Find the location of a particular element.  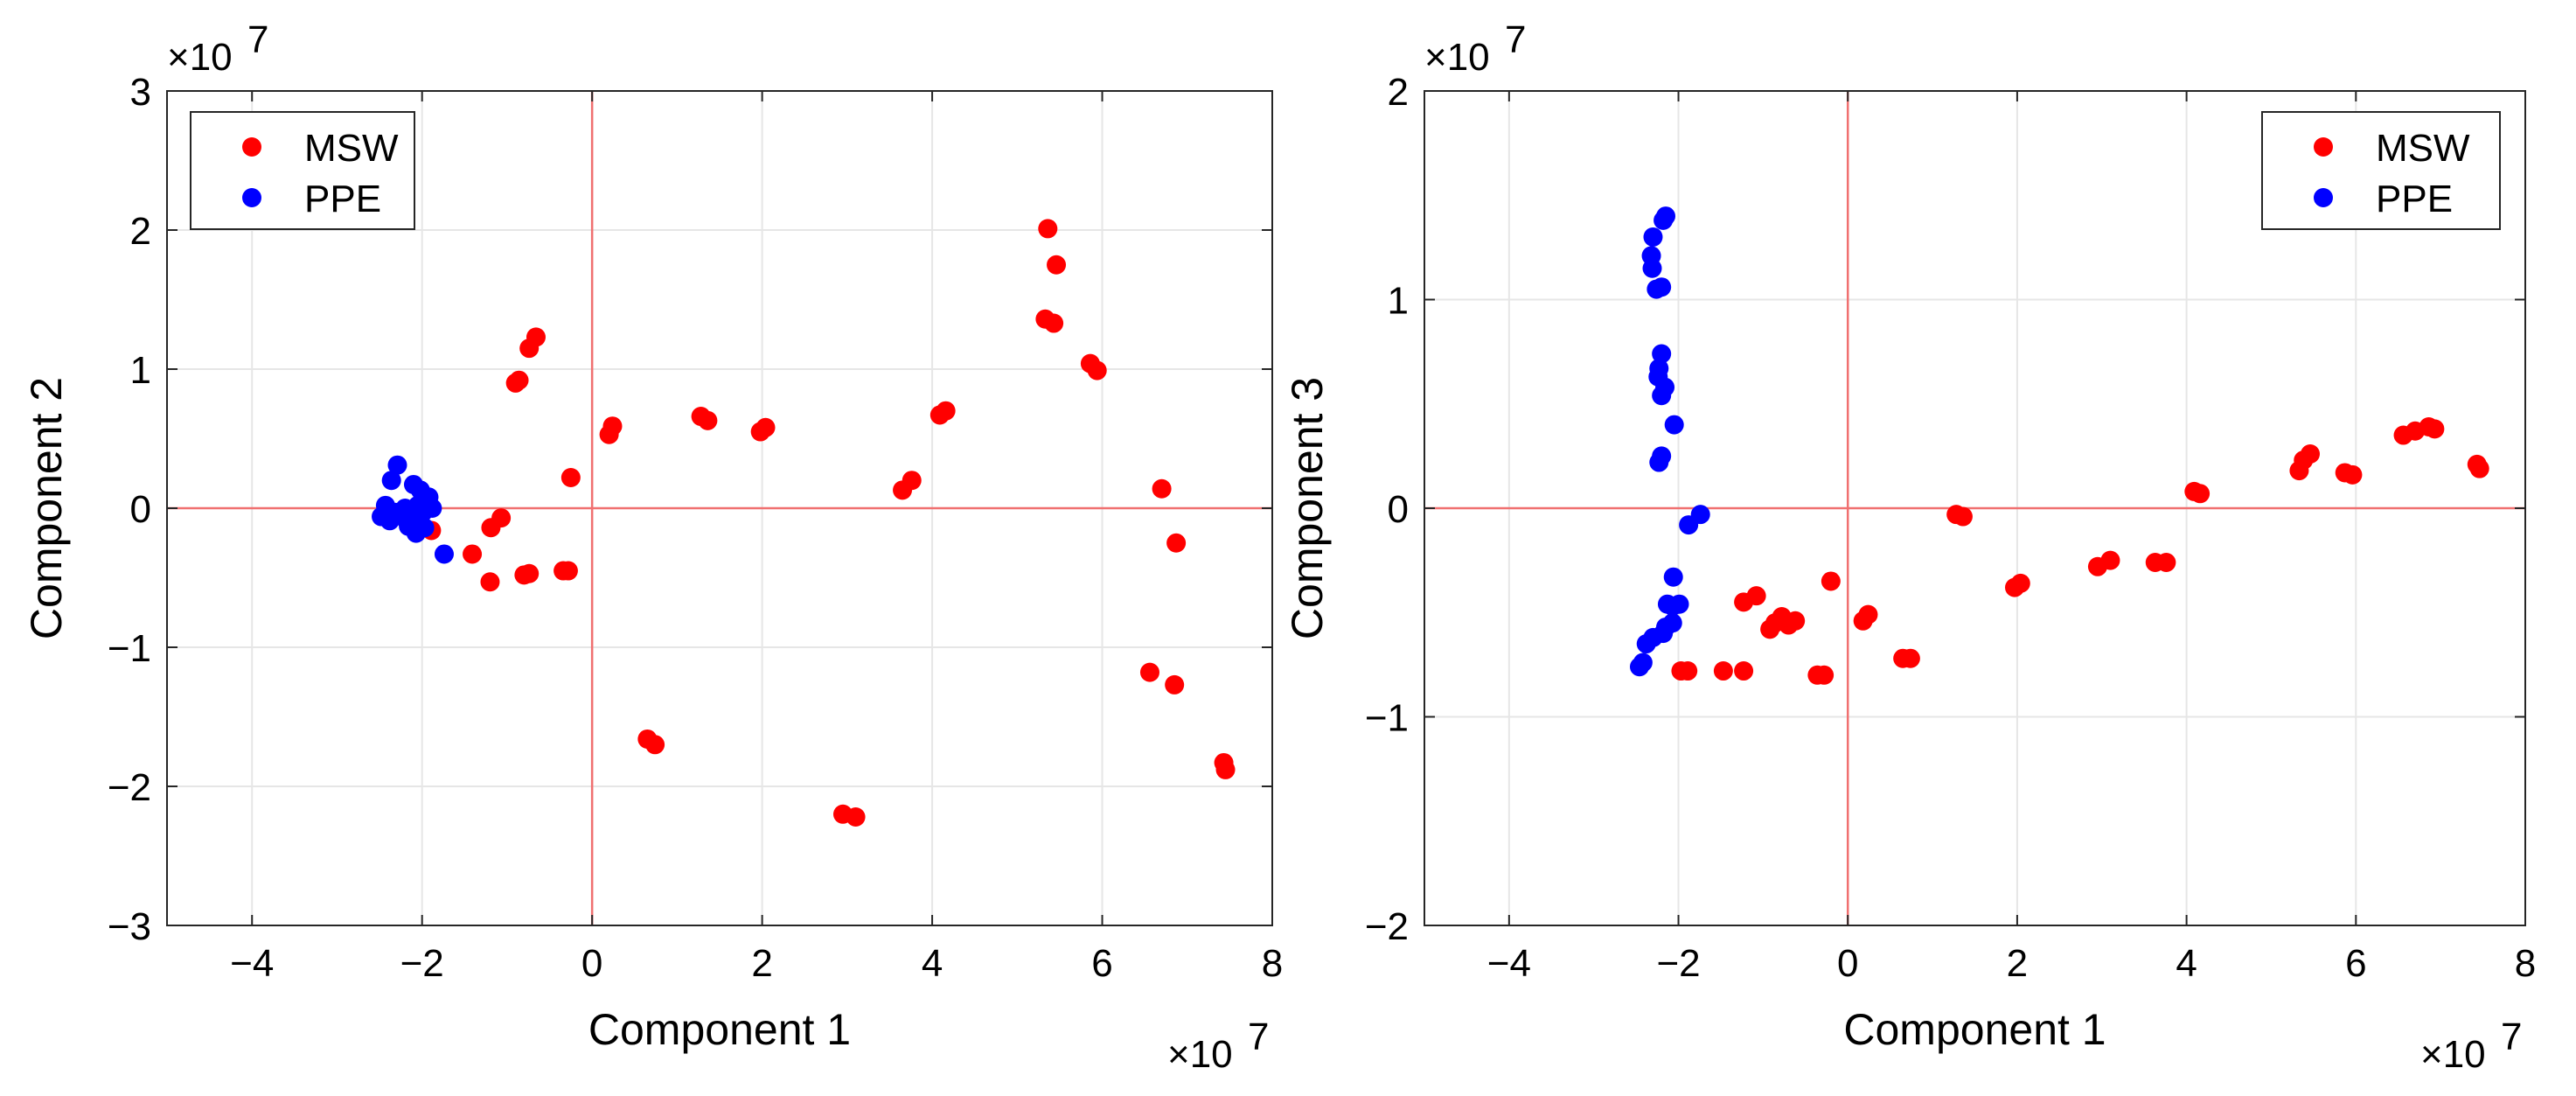

y-exponent: 7 is located at coordinates (1515, 39).